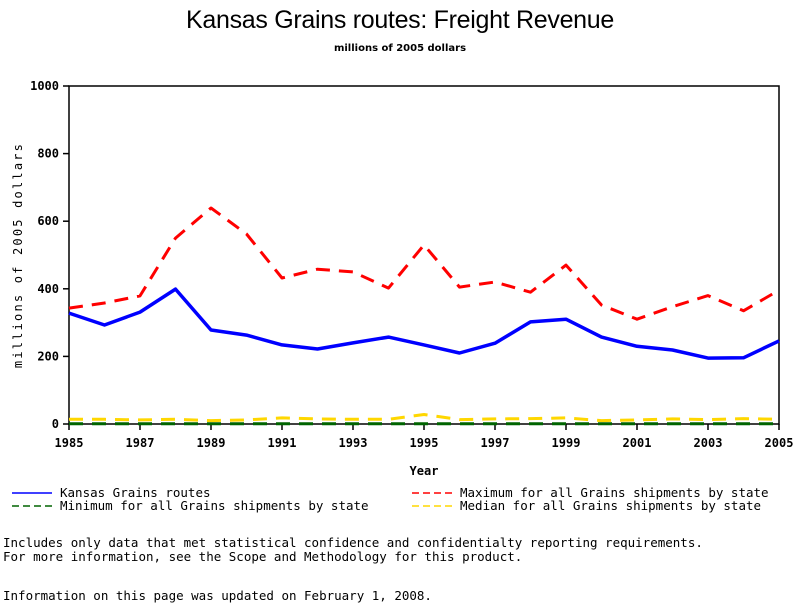 The height and width of the screenshot is (603, 800). What do you see at coordinates (282, 443) in the screenshot?
I see `x-tick-label: 1991` at bounding box center [282, 443].